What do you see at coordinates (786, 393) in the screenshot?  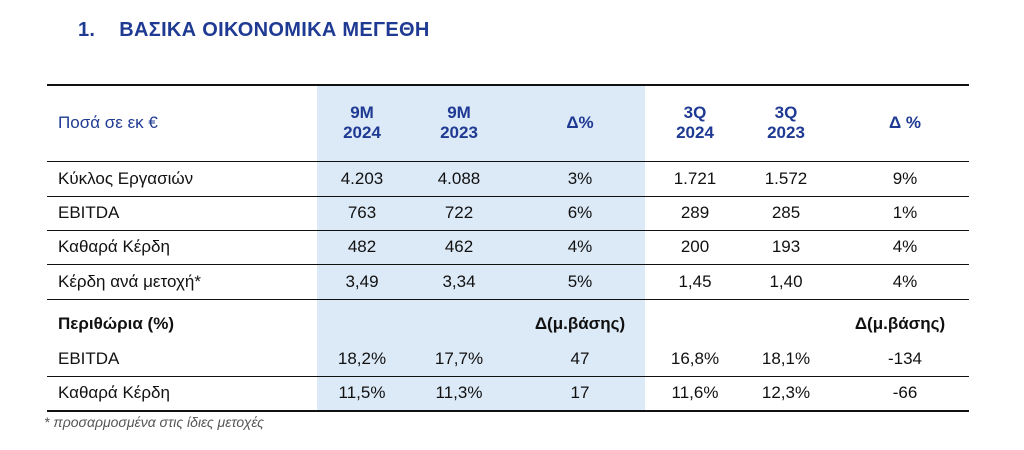 I see `table-cell: 12,3%` at bounding box center [786, 393].